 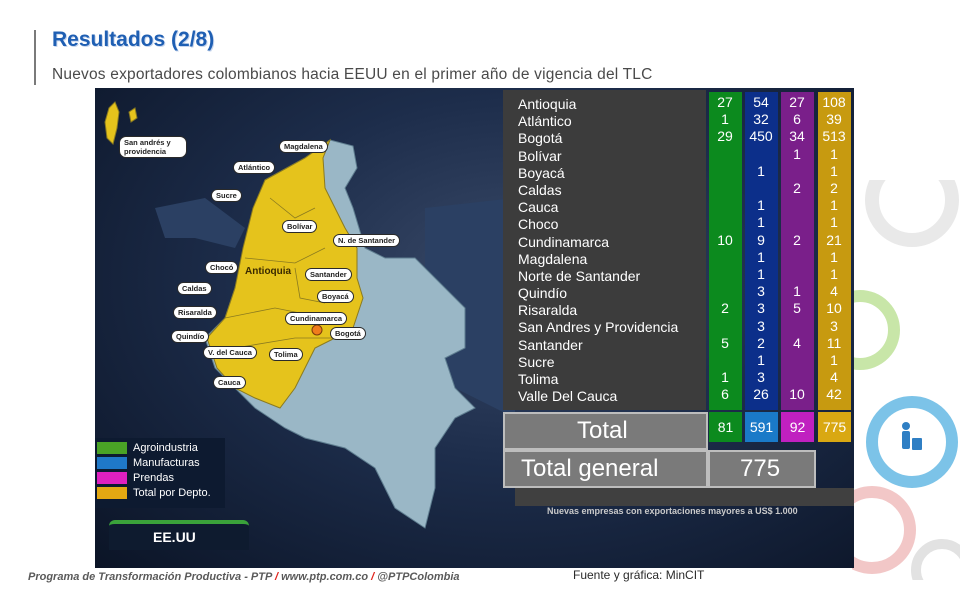 I want to click on value-manu: 32, so click(x=761, y=119).